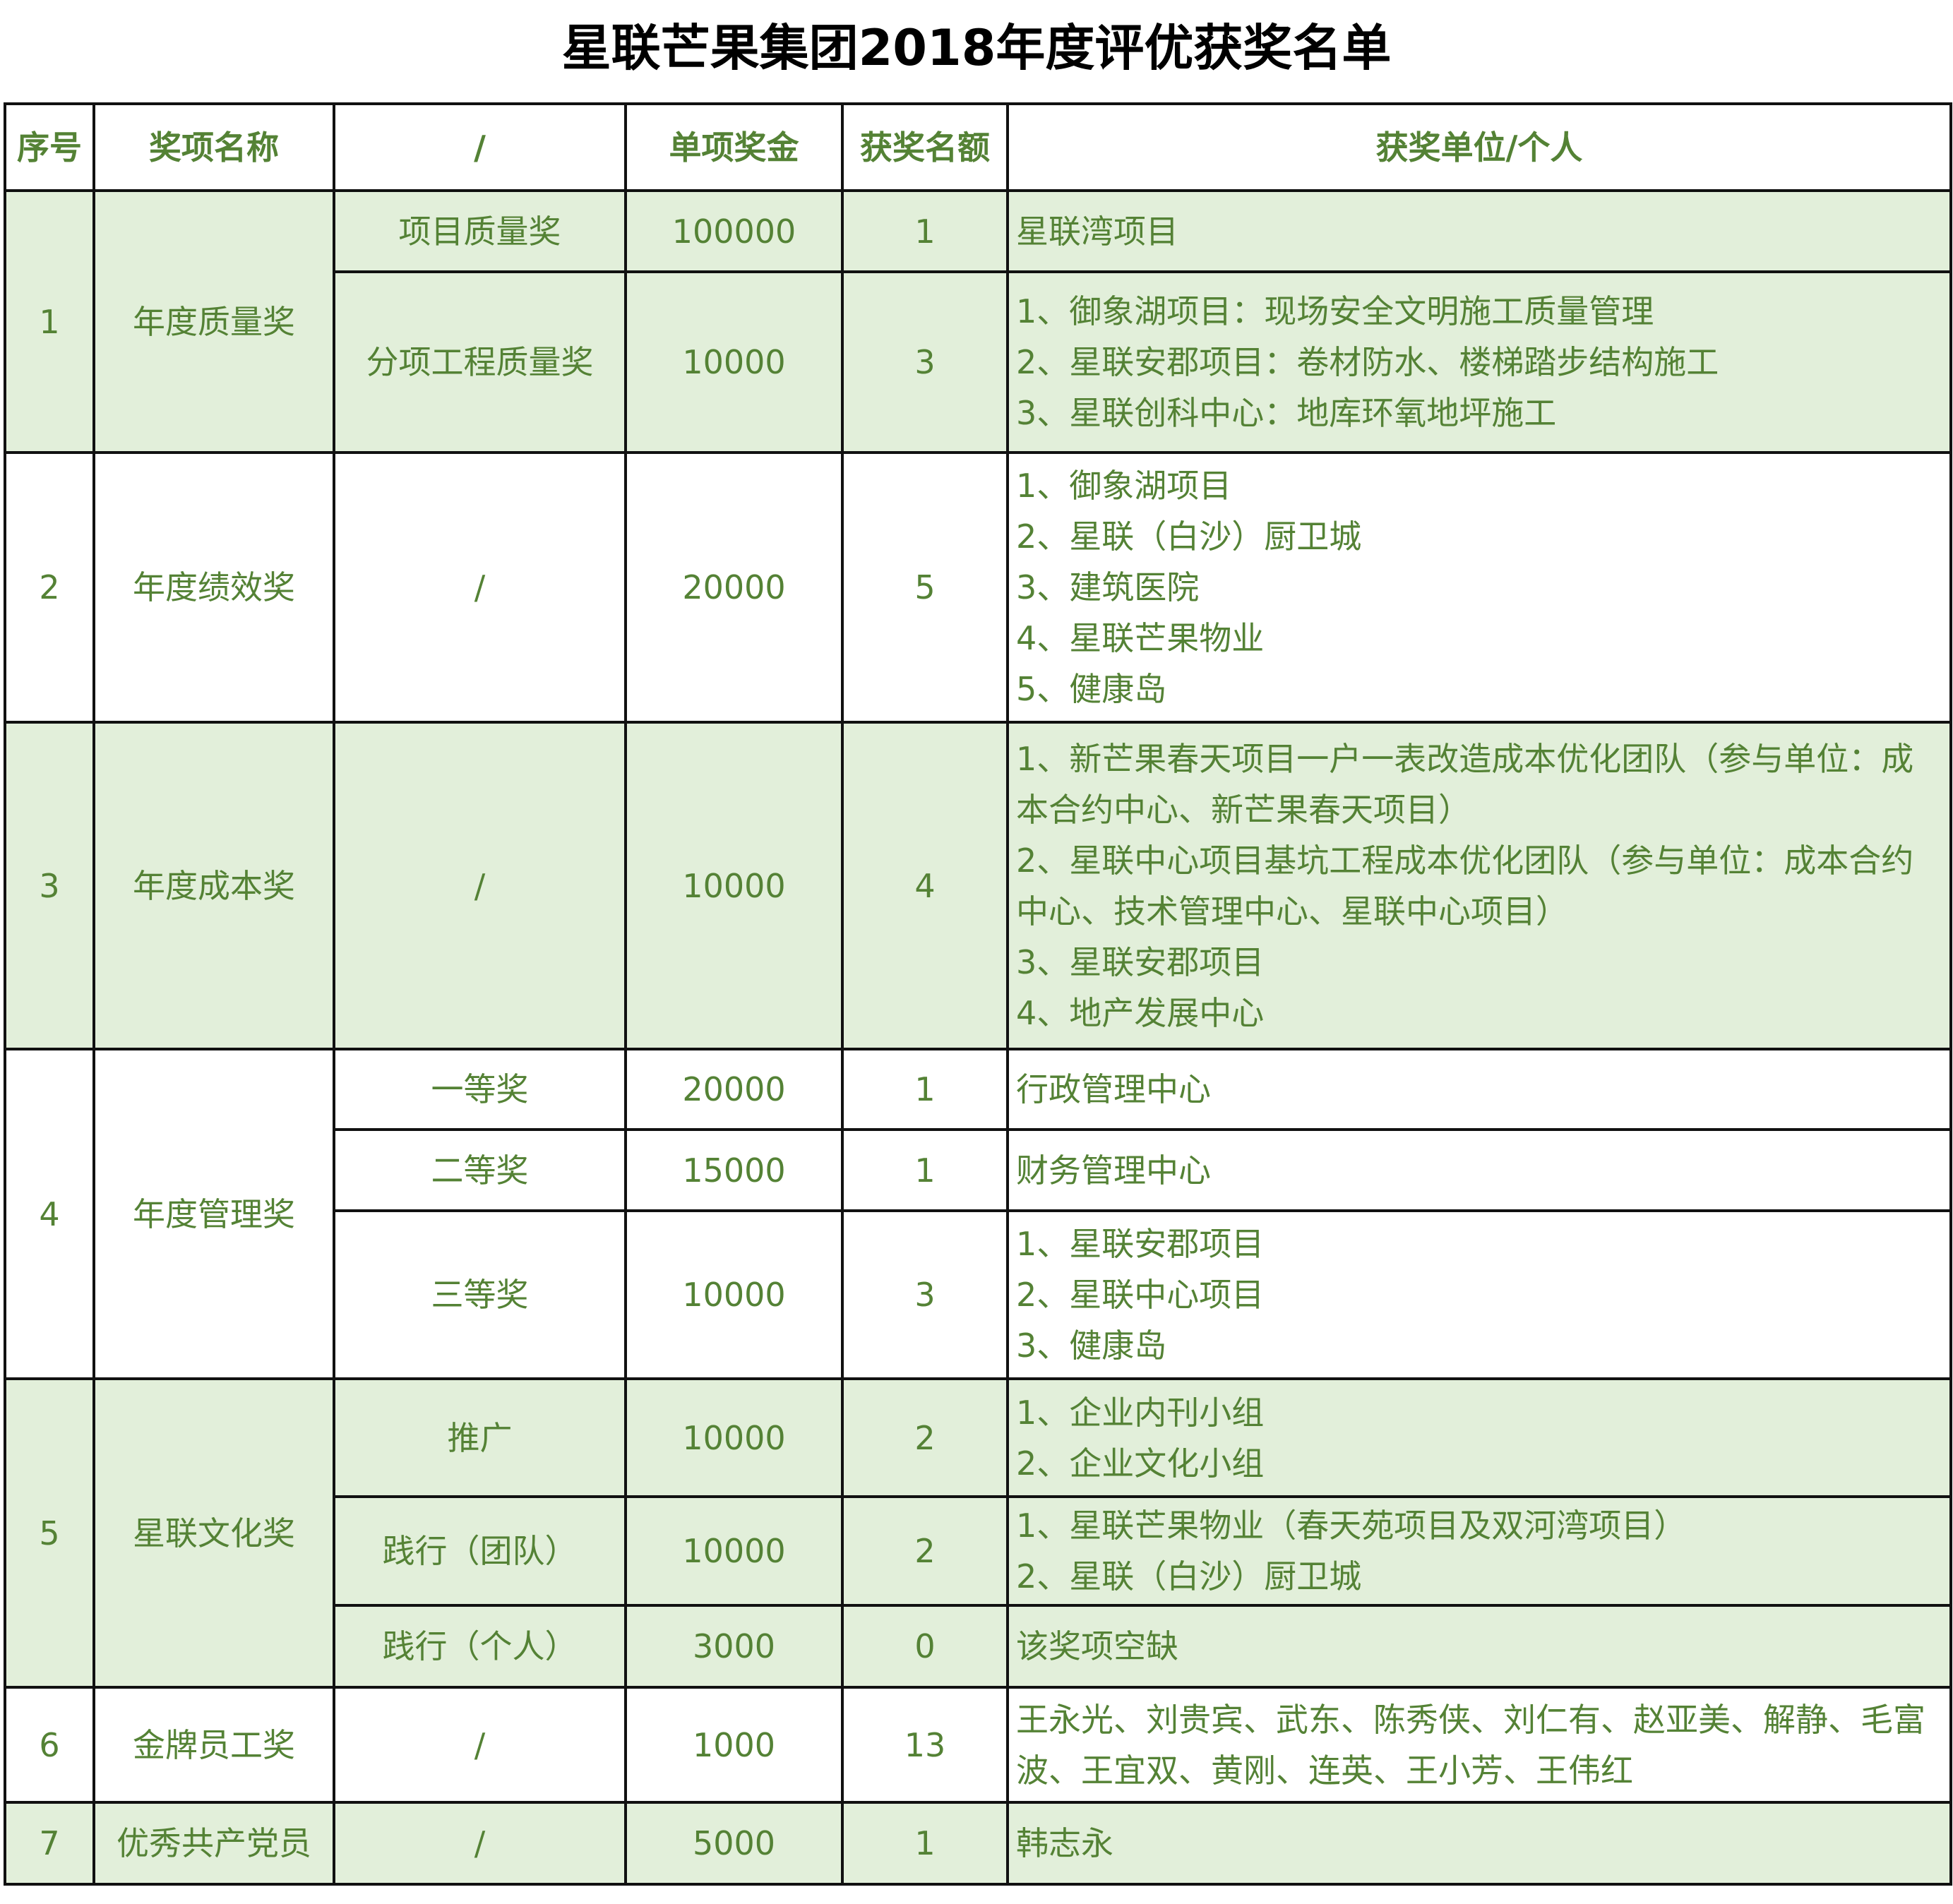 This screenshot has width=1953, height=1904. Describe the element at coordinates (1140, 1463) in the screenshot. I see `winner-item: 2、企业文化小组` at that location.